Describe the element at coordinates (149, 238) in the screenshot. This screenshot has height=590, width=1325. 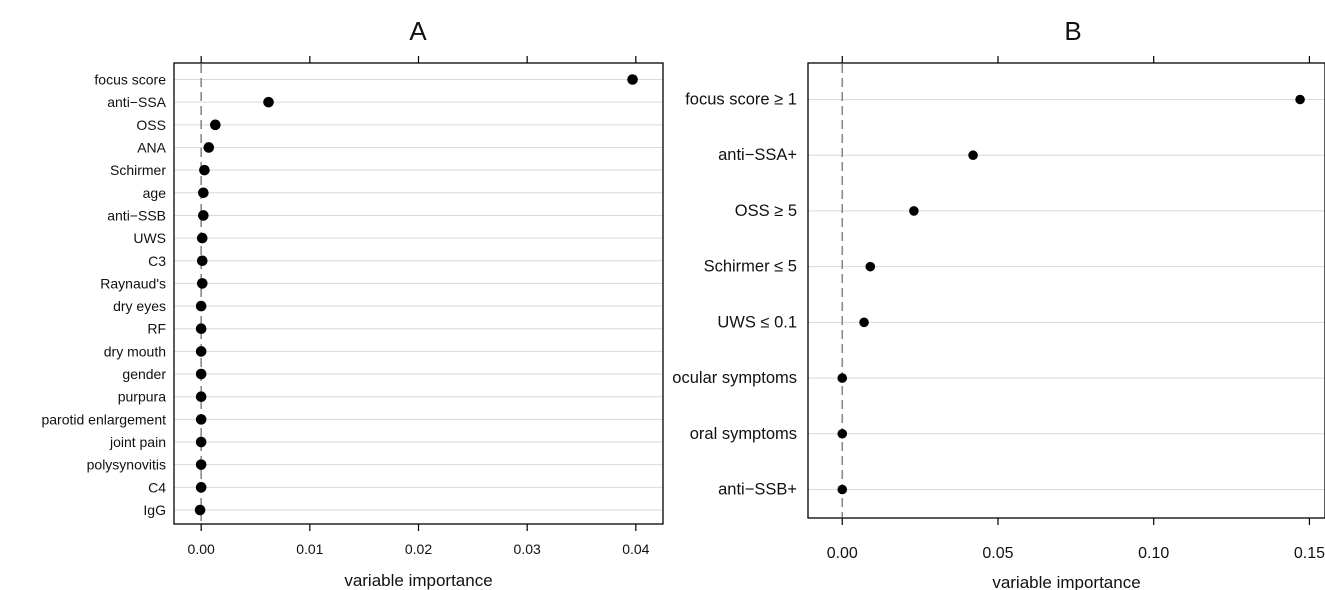
I see `category-label: UWS` at that location.